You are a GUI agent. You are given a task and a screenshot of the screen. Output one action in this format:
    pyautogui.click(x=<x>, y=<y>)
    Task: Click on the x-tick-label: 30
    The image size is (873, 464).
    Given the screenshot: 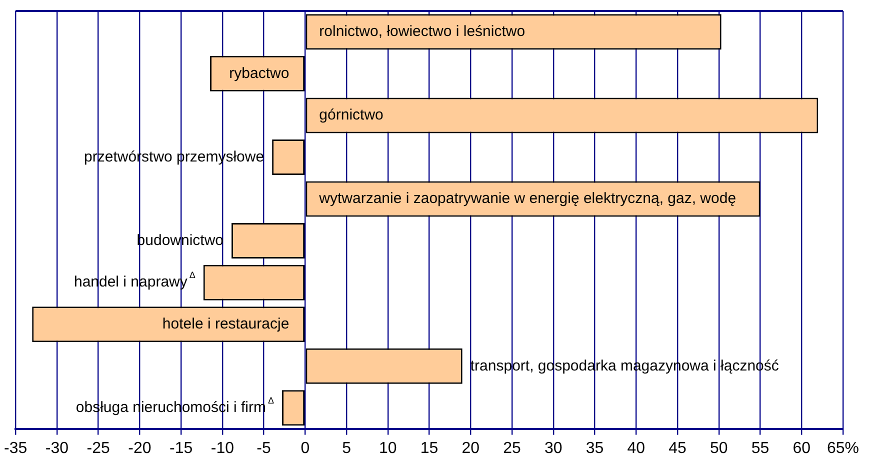 What is the action you would take?
    pyautogui.click(x=553, y=448)
    